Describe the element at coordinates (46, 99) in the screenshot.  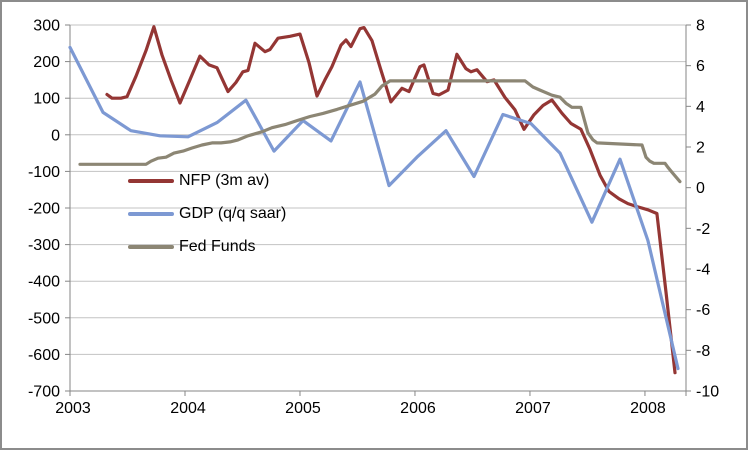
I see `y-left-tick-label: 100` at that location.